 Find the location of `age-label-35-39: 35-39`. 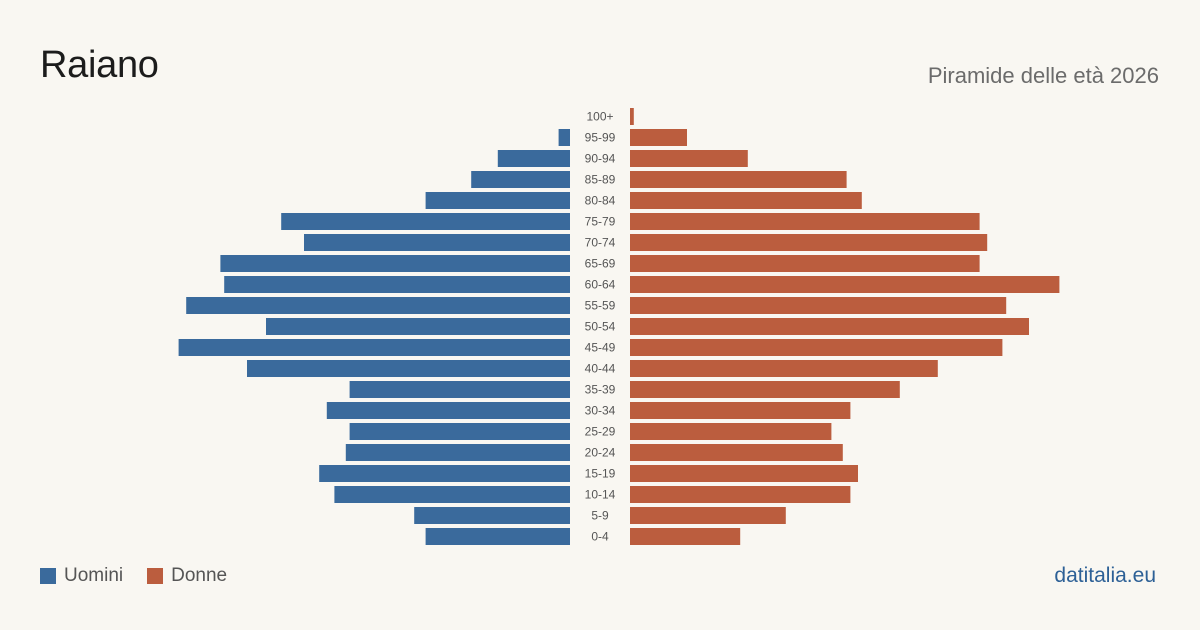

age-label-35-39: 35-39 is located at coordinates (600, 390).